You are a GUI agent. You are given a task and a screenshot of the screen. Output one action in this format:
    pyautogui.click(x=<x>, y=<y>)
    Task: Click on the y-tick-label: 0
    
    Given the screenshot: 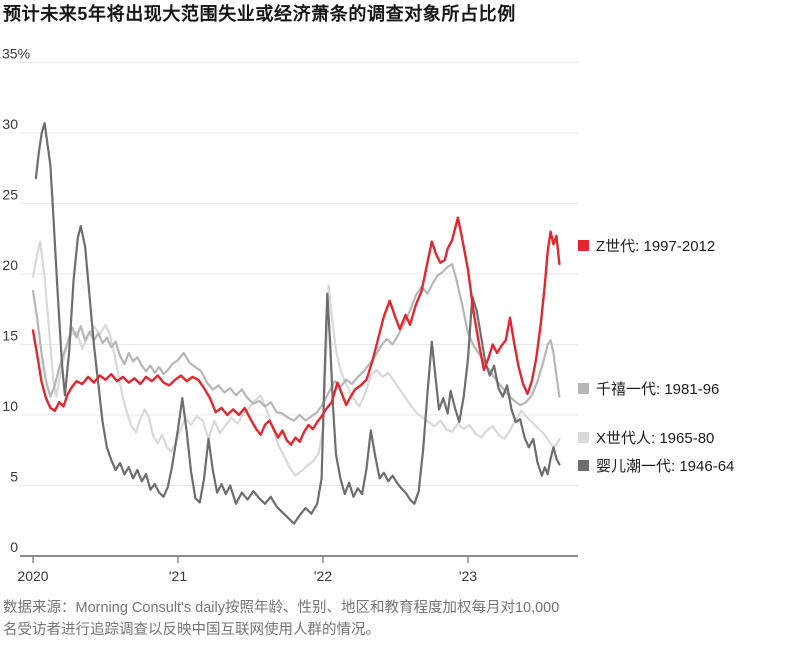 What is the action you would take?
    pyautogui.click(x=14, y=547)
    